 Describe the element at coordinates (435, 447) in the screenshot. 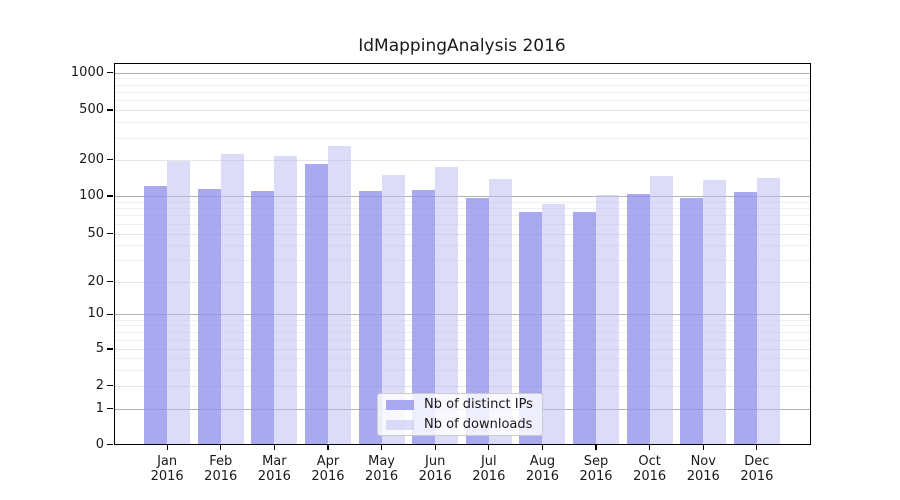

I see `x-tick-mark-jun` at that location.